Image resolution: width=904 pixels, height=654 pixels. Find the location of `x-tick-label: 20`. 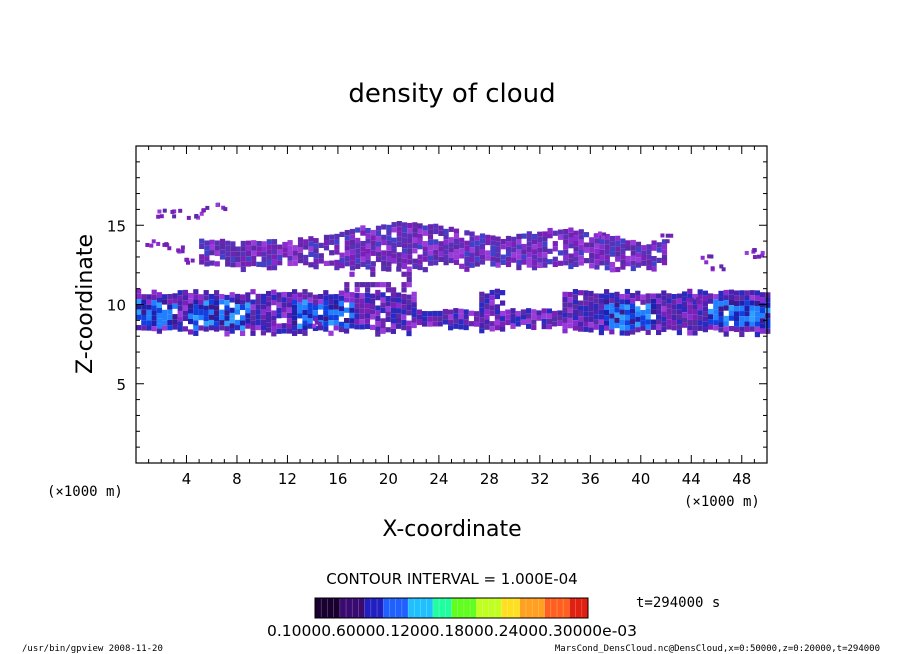

x-tick-label: 20 is located at coordinates (388, 479).